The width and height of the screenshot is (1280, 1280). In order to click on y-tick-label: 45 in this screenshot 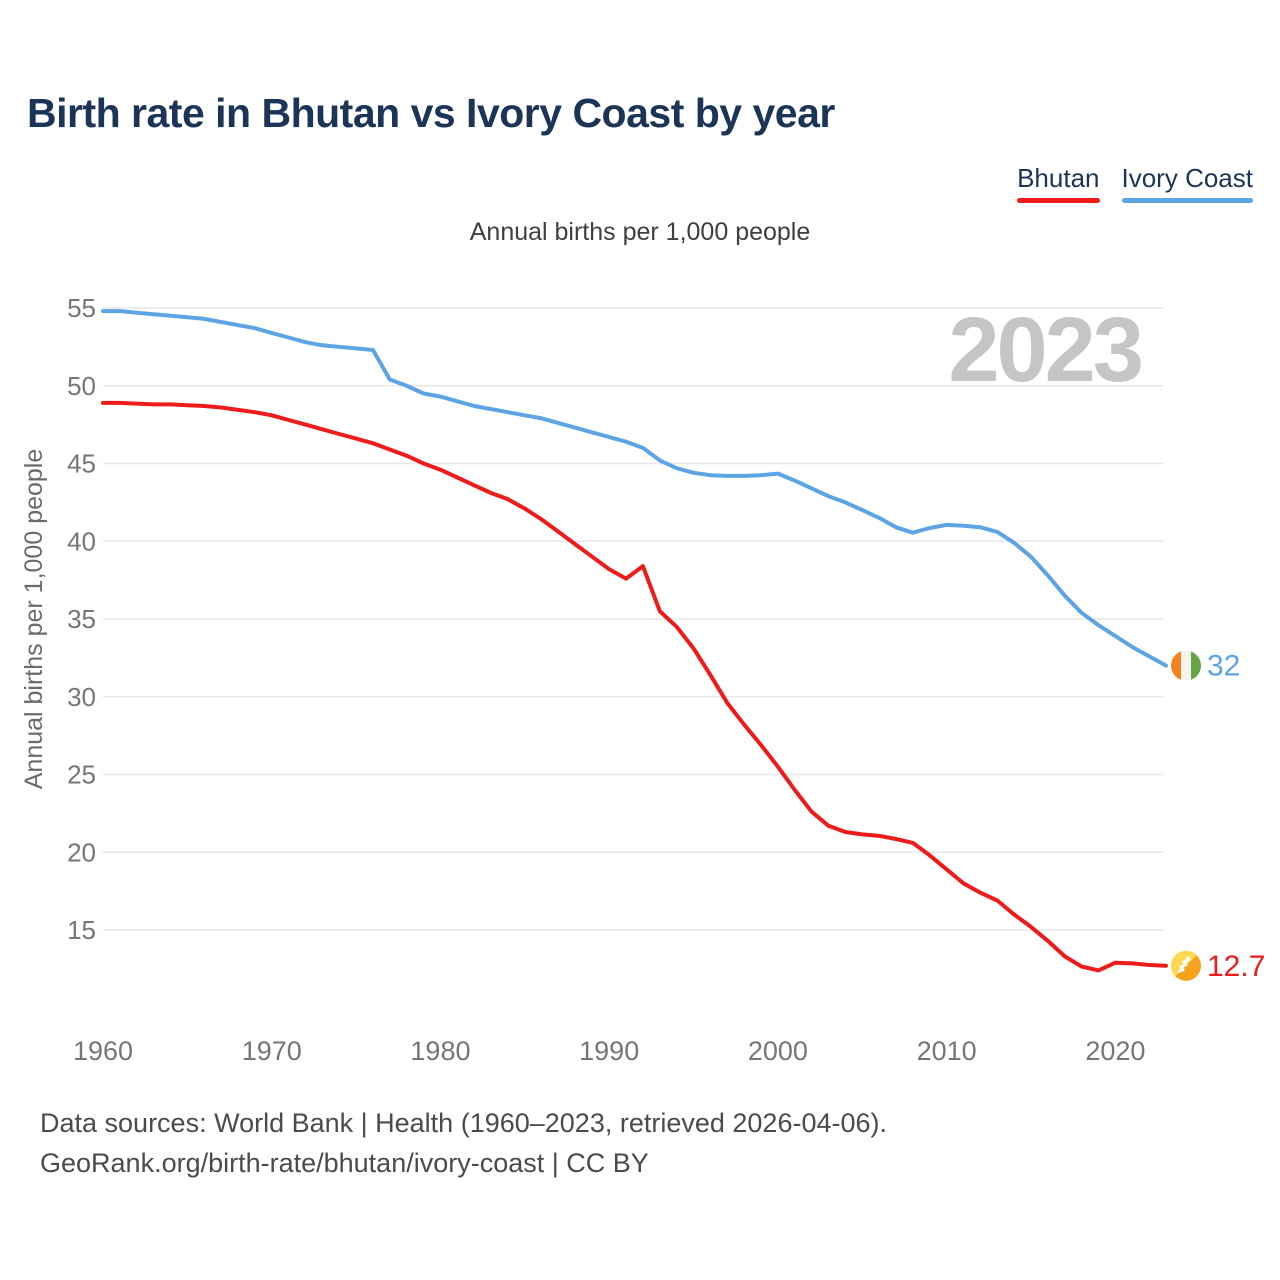, I will do `click(81, 464)`.